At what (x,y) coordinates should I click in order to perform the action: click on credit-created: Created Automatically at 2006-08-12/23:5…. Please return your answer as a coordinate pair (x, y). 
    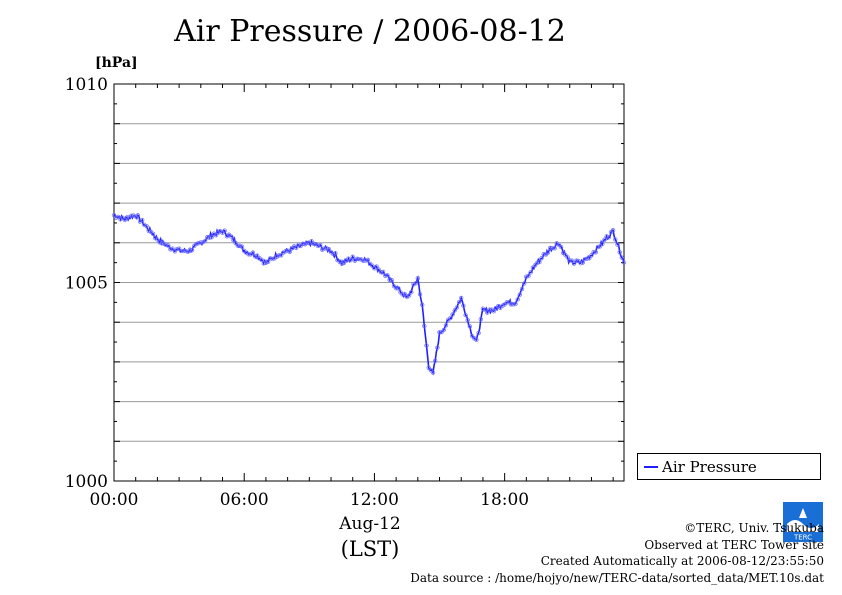
    Looking at the image, I should click on (682, 561).